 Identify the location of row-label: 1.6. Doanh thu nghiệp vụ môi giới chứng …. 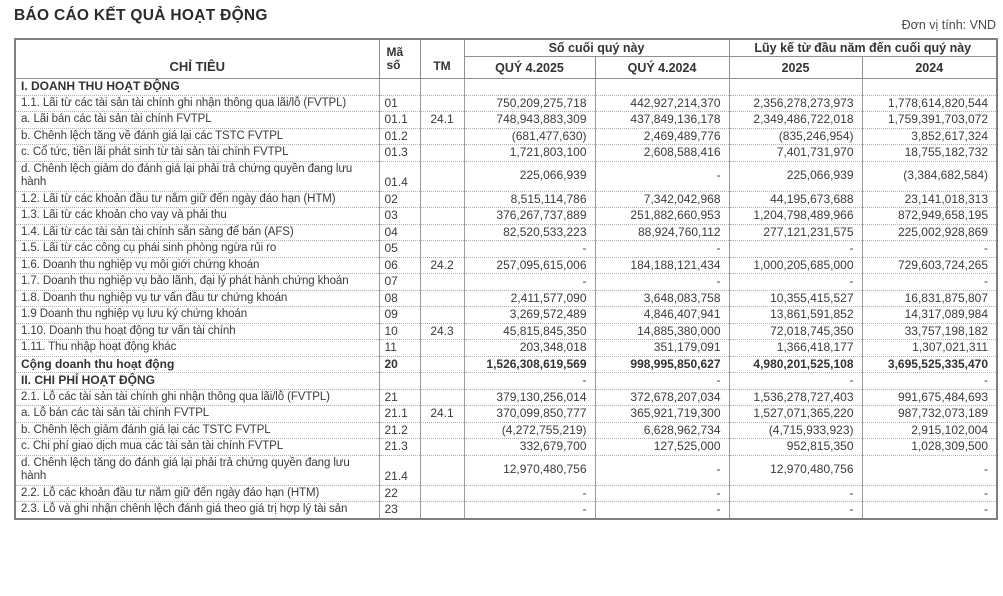
(197, 265).